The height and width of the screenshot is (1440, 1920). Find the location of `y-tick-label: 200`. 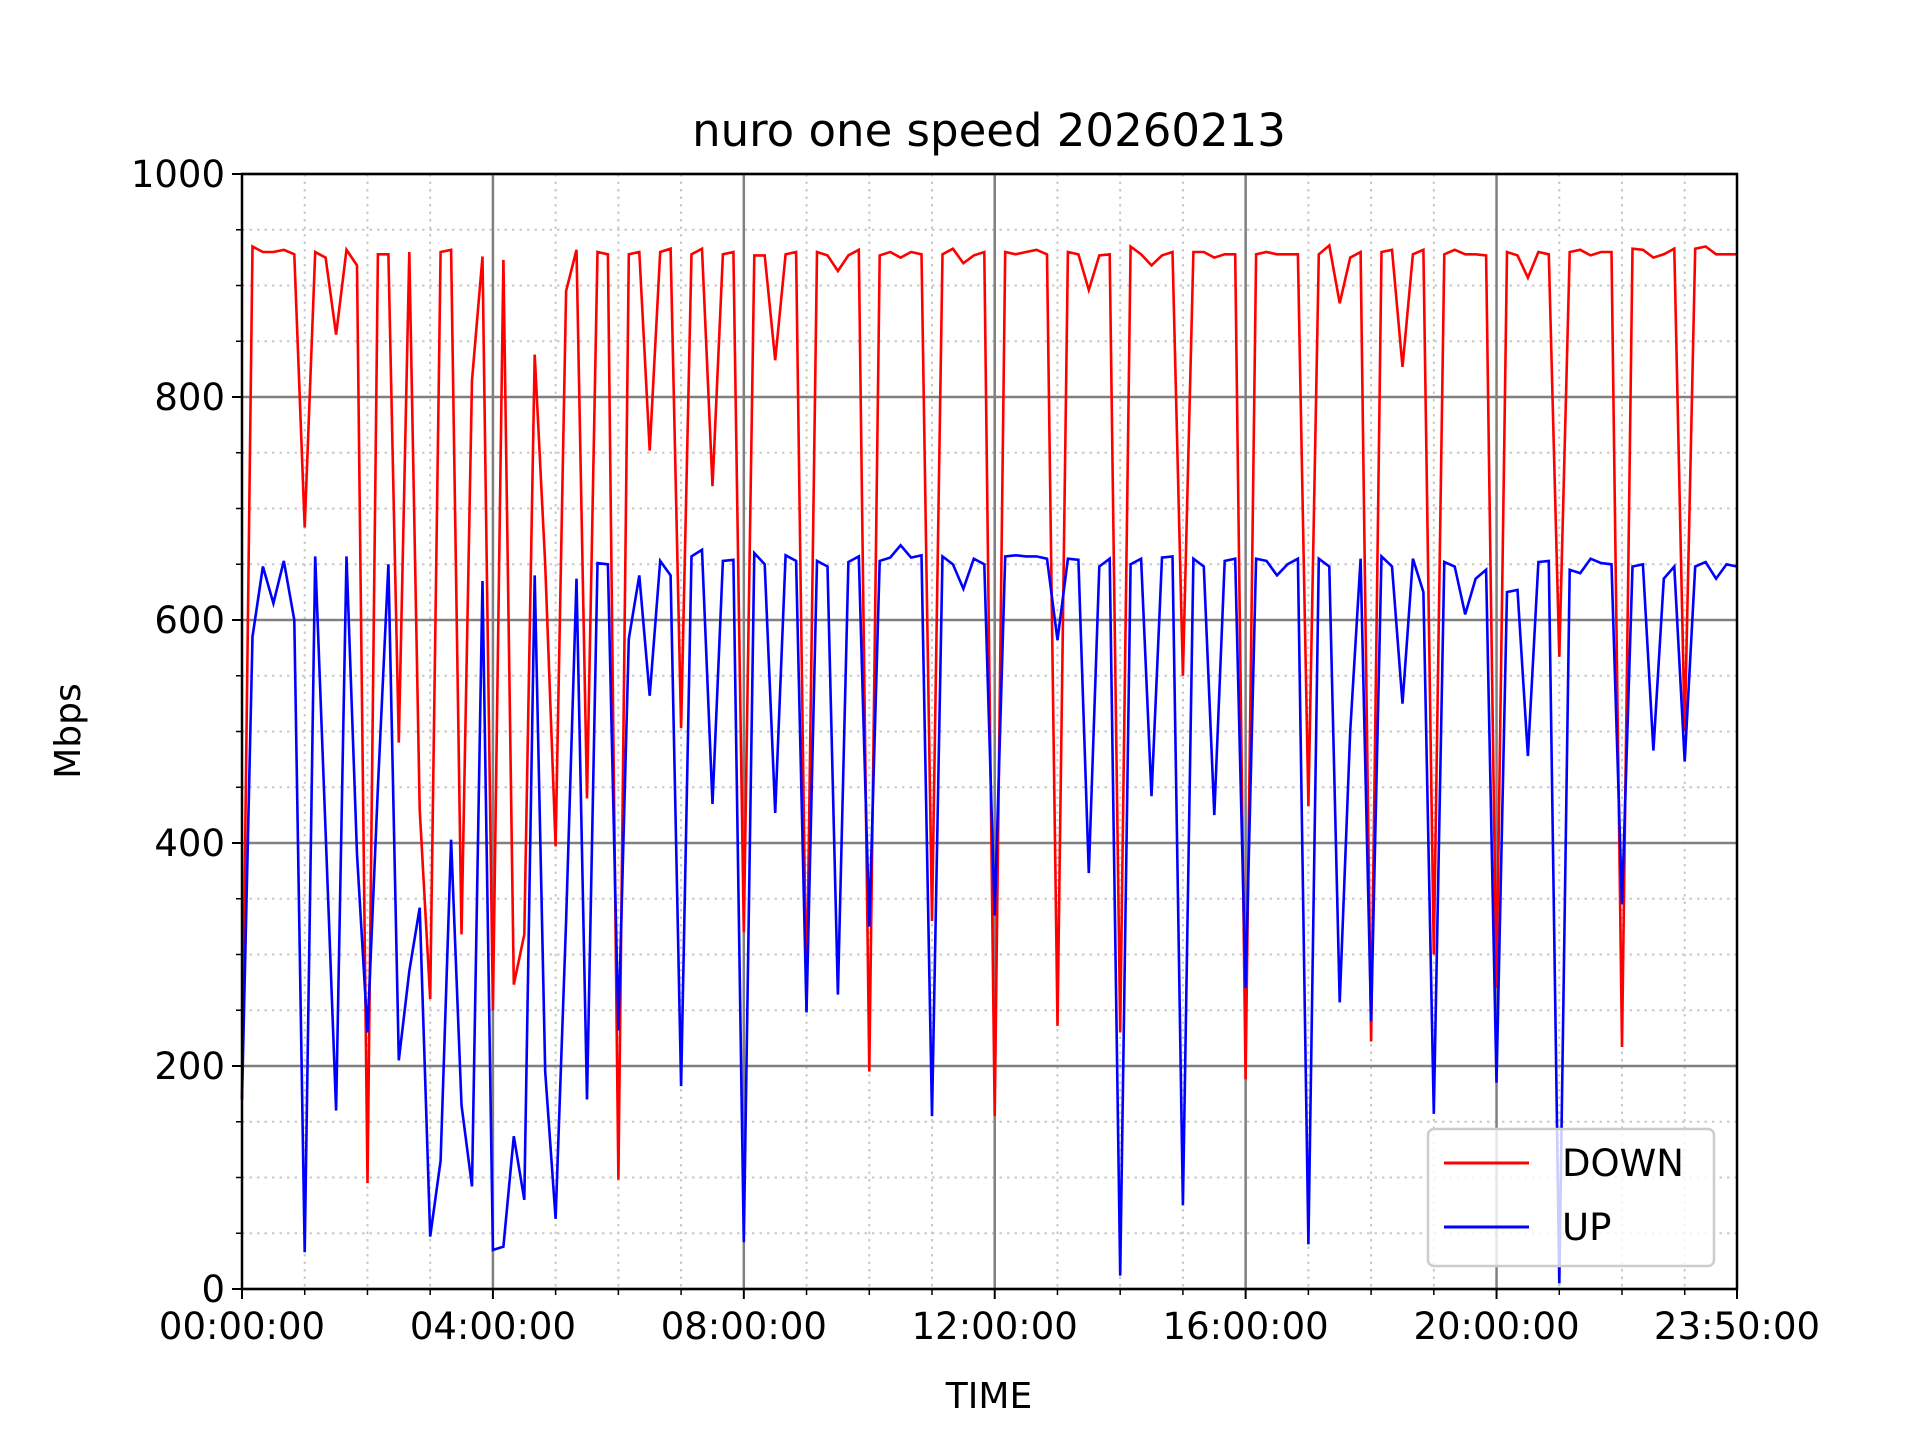

y-tick-label: 200 is located at coordinates (189, 1066).